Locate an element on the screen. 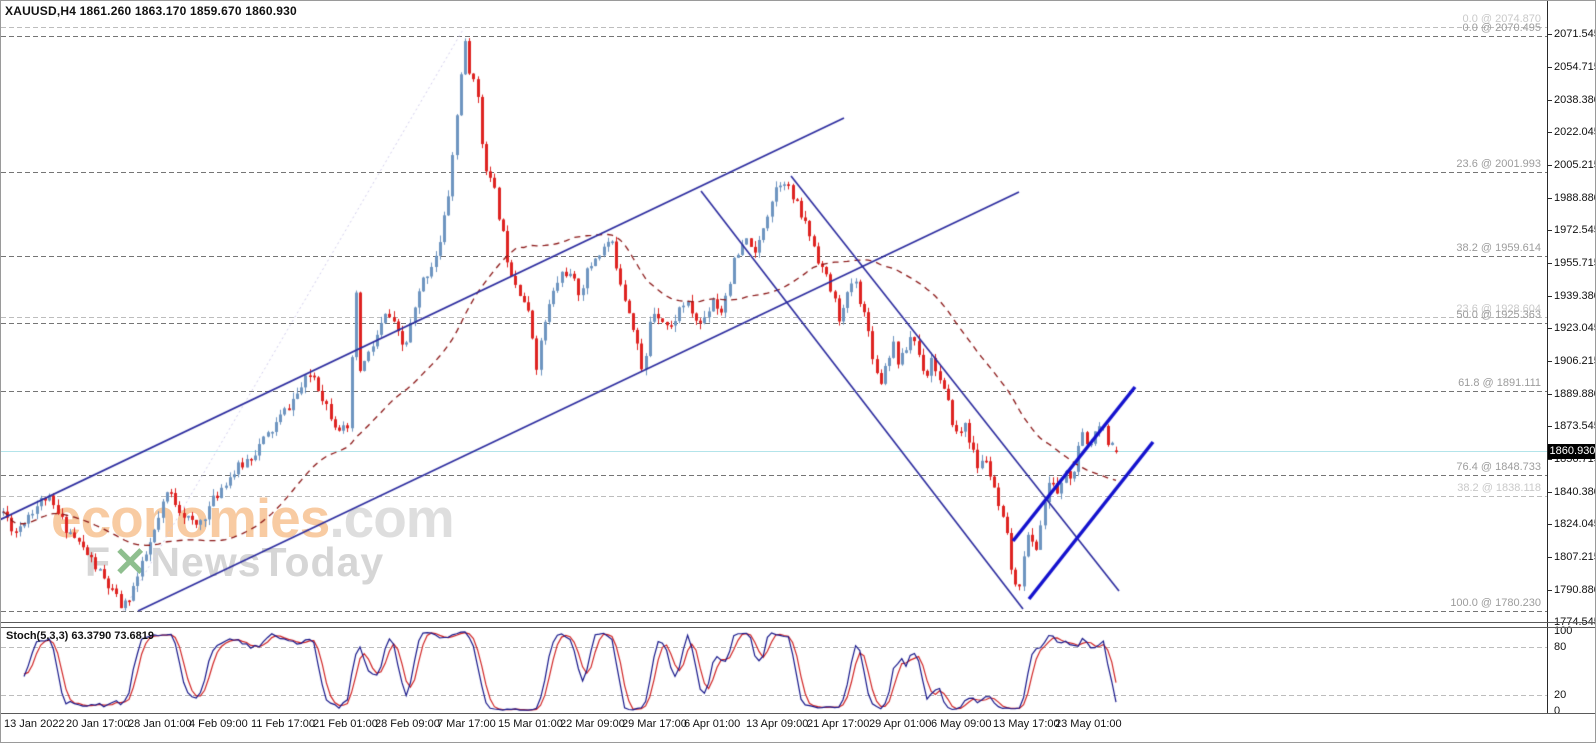 This screenshot has height=743, width=1596. price-axis-label: 2005.215 is located at coordinates (1575, 165).